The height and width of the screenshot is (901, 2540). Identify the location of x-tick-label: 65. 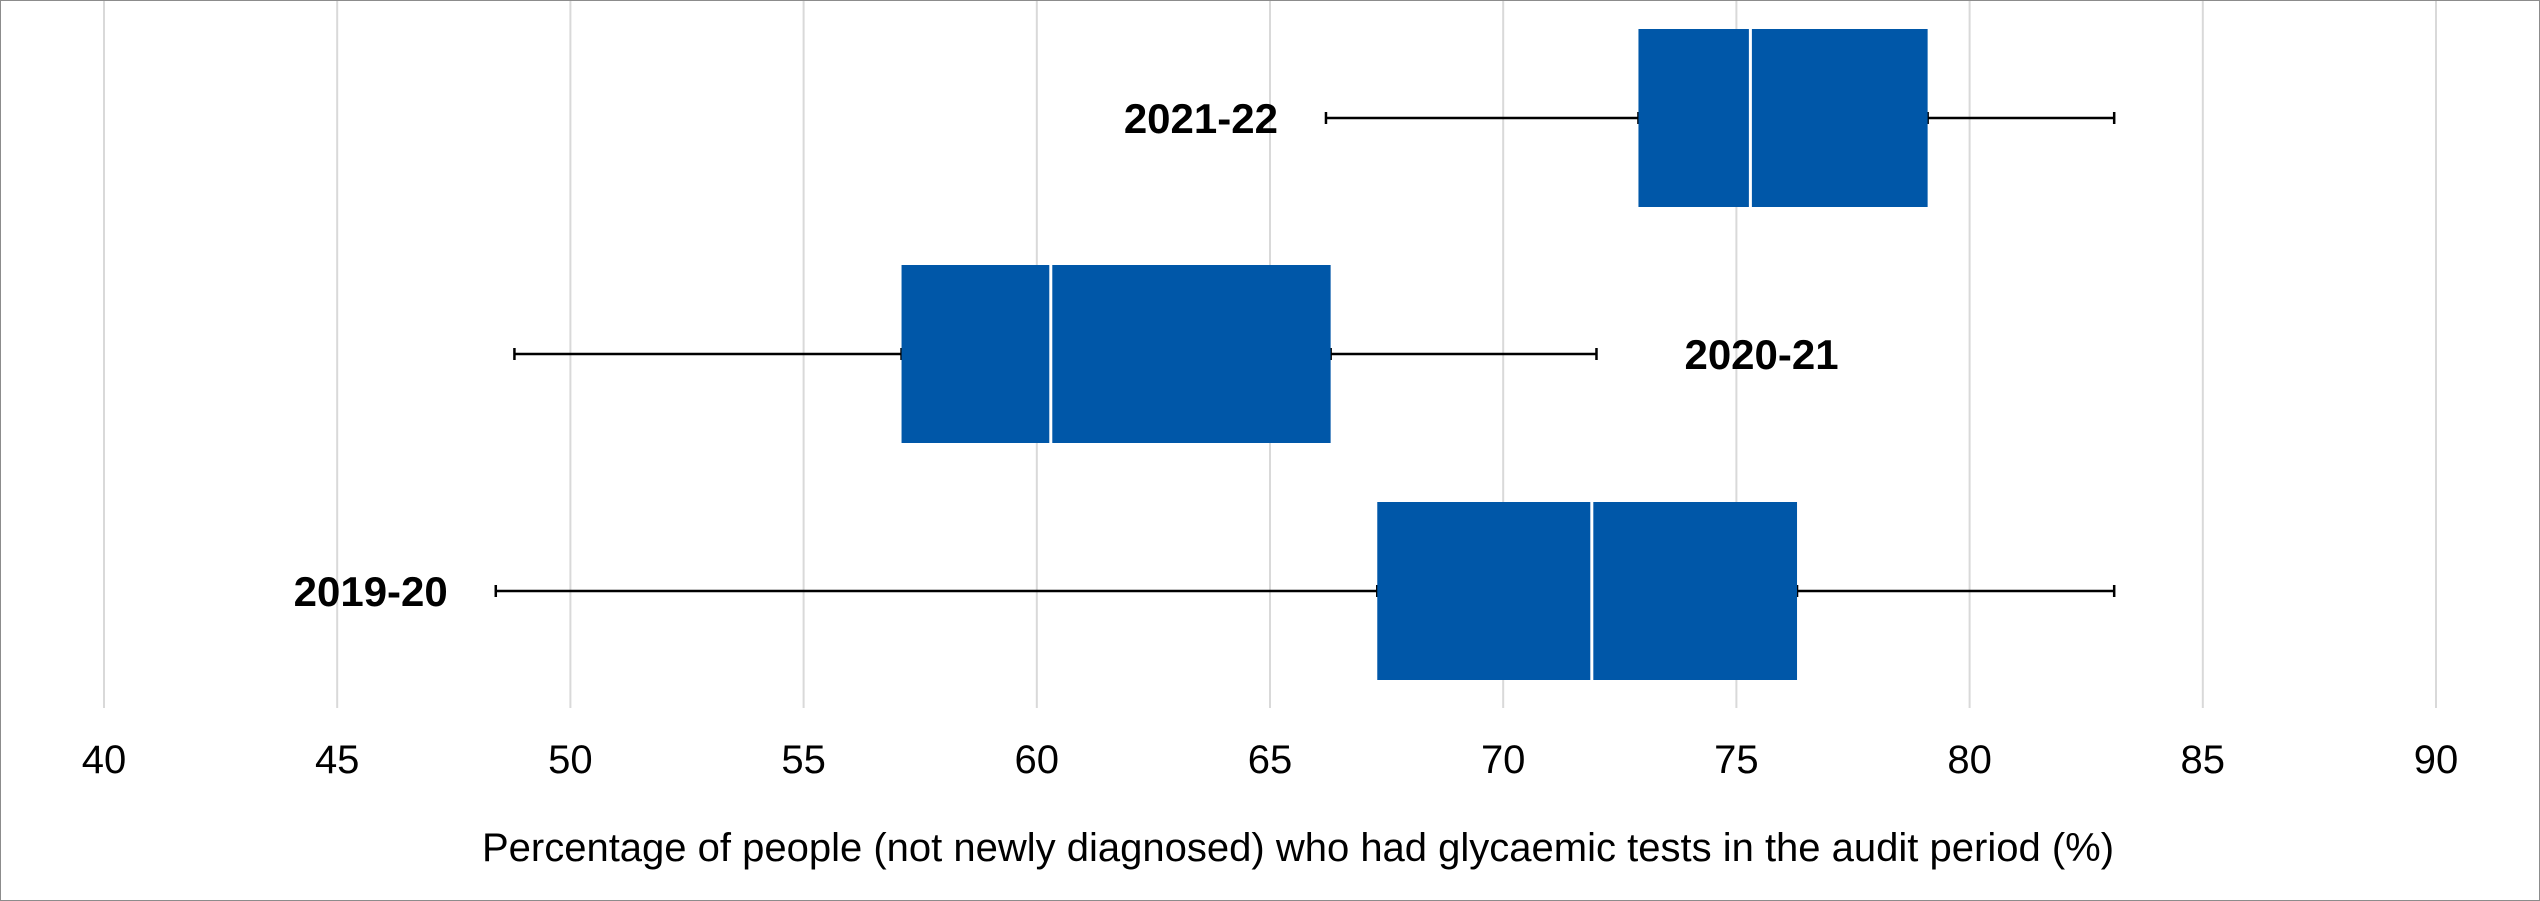
(1270, 760).